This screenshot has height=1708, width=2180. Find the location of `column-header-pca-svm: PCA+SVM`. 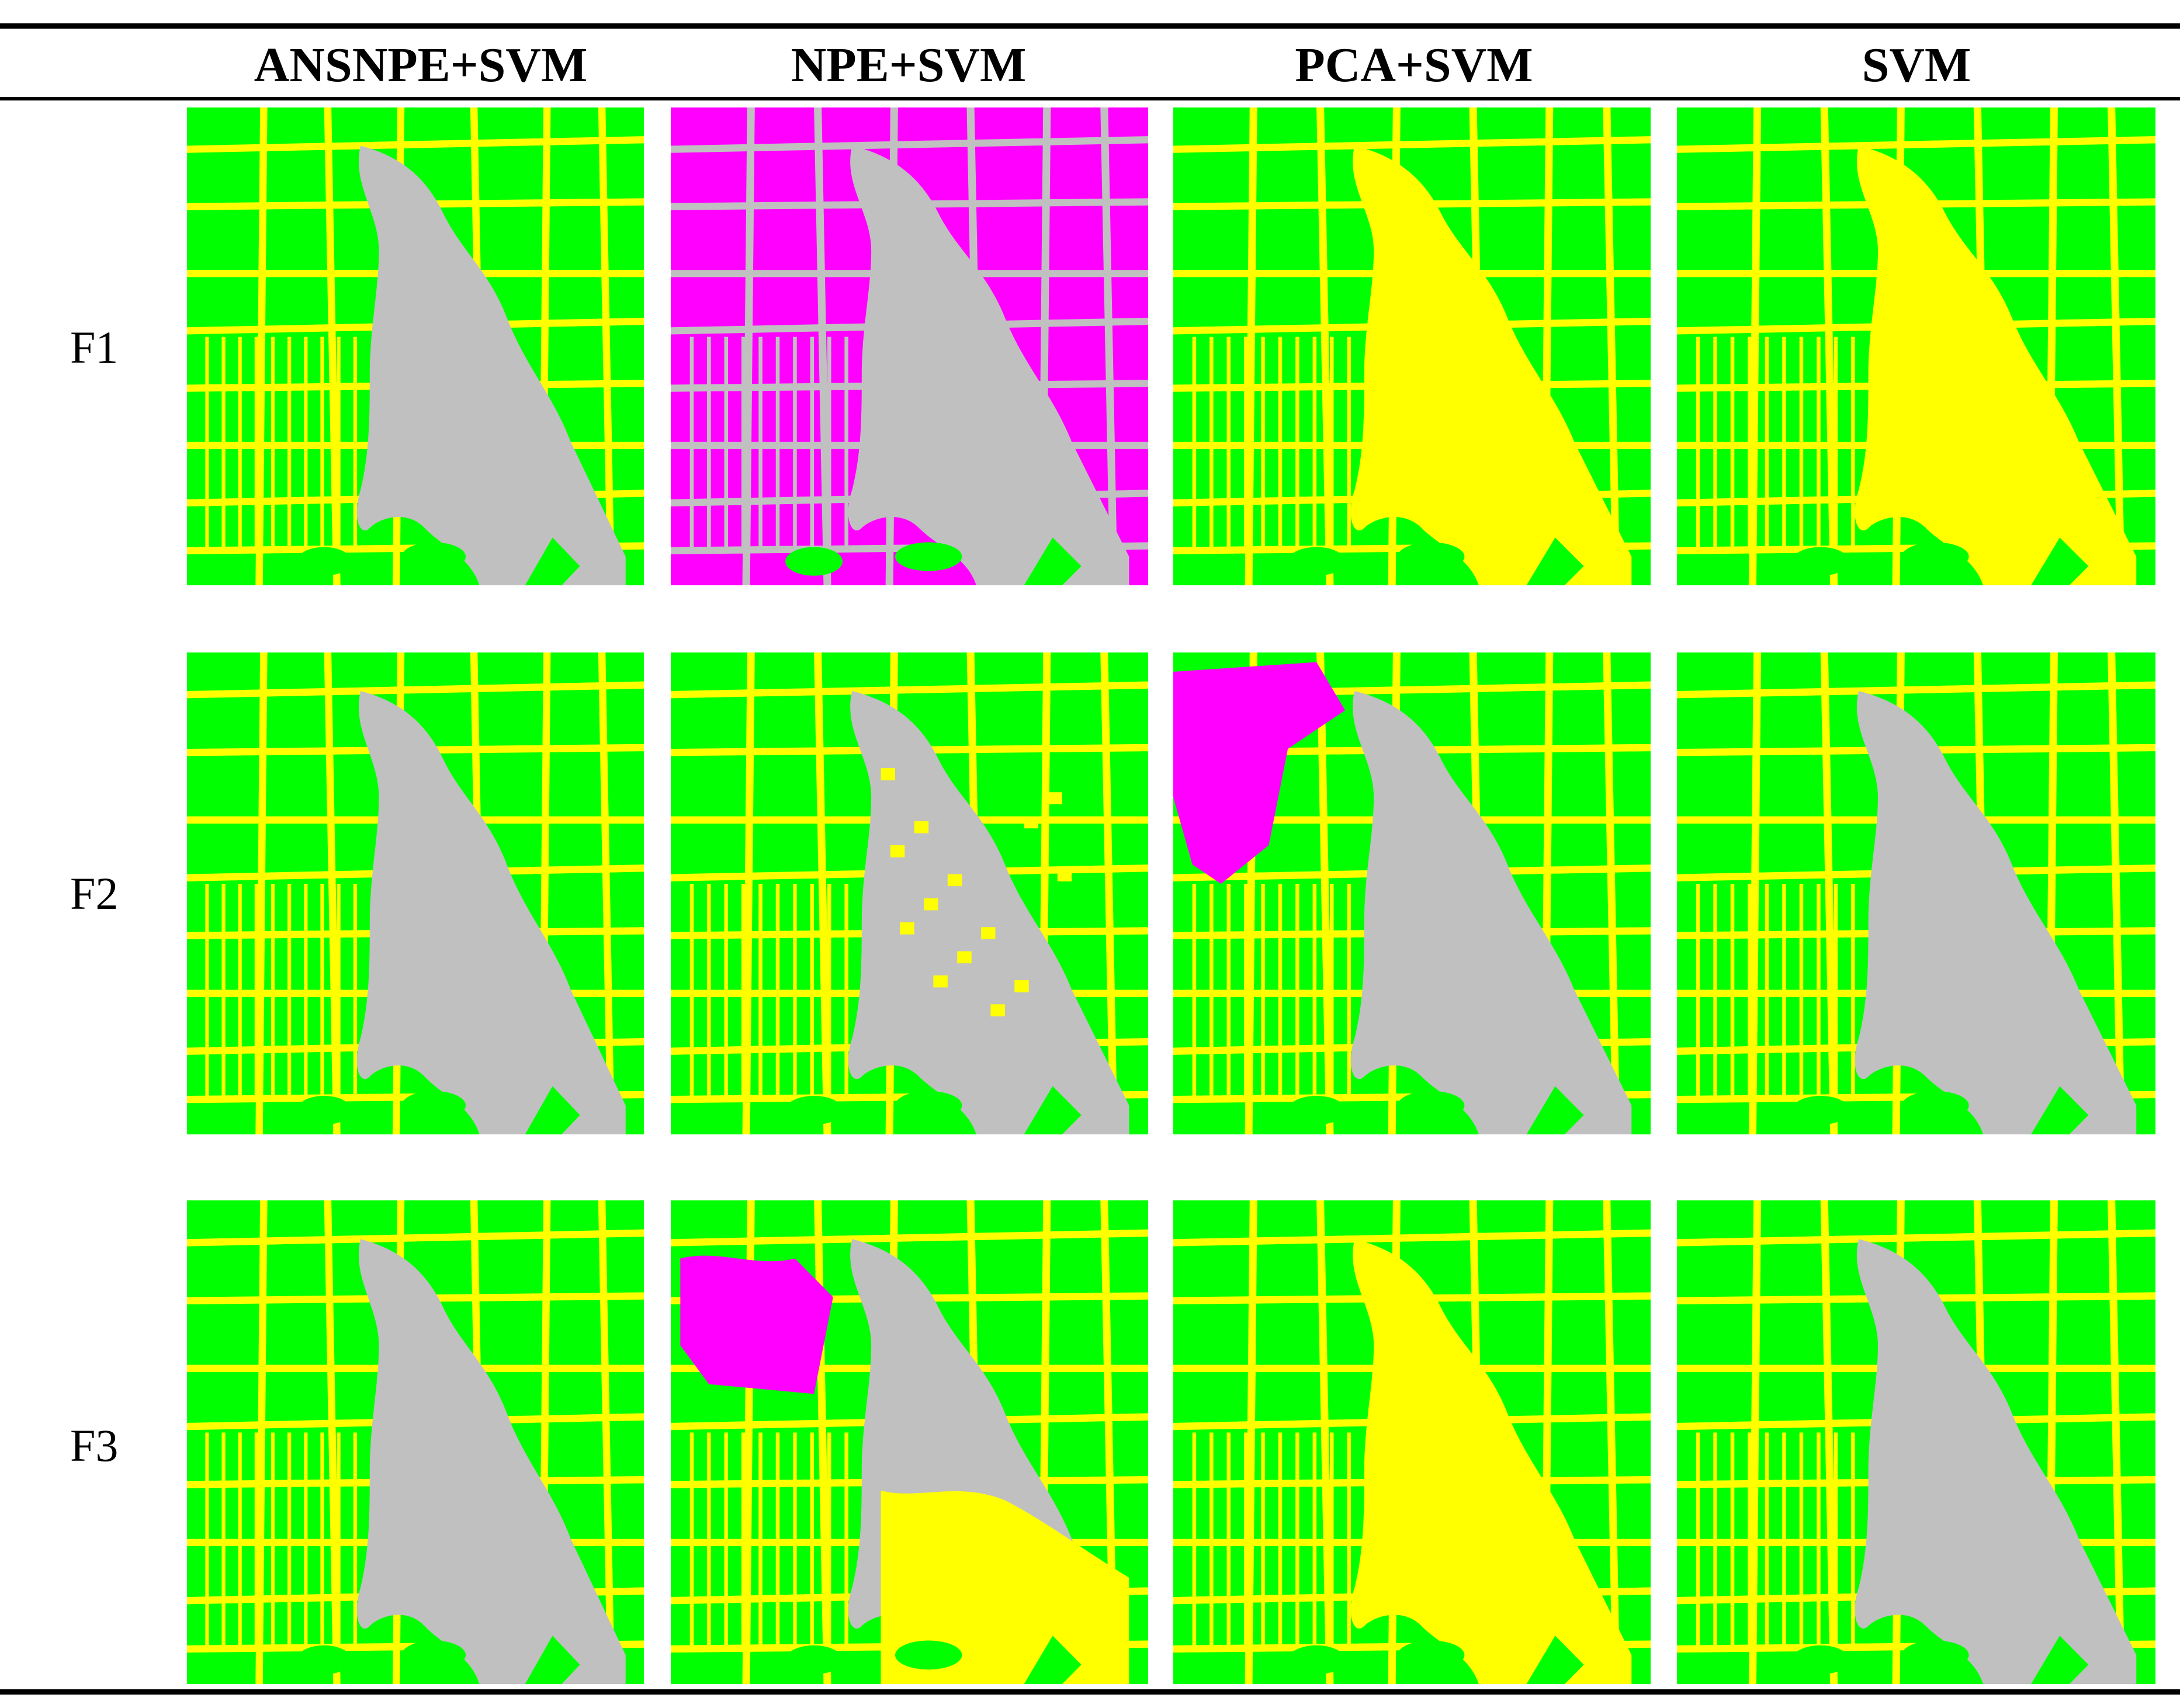

column-header-pca-svm: PCA+SVM is located at coordinates (1414, 65).